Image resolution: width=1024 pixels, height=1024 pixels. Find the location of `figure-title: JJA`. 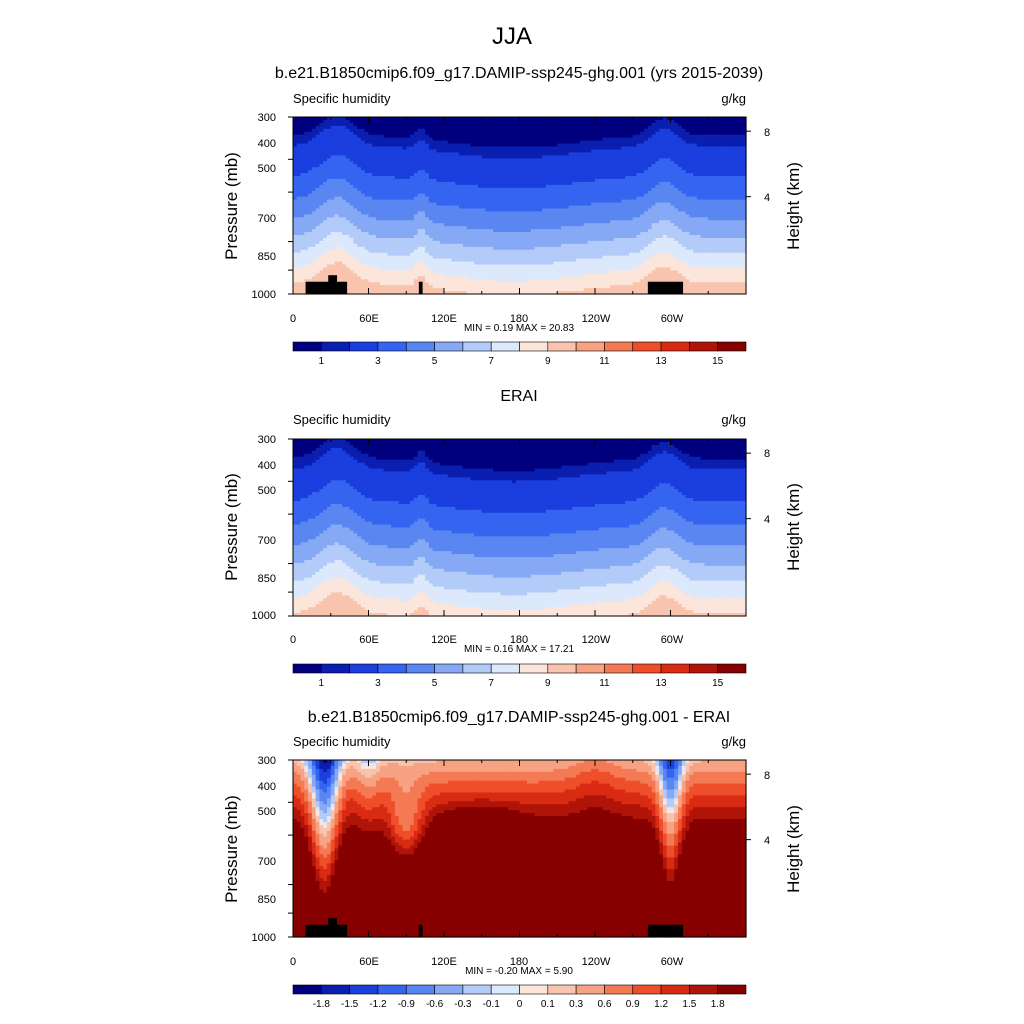

figure-title: JJA is located at coordinates (512, 36).